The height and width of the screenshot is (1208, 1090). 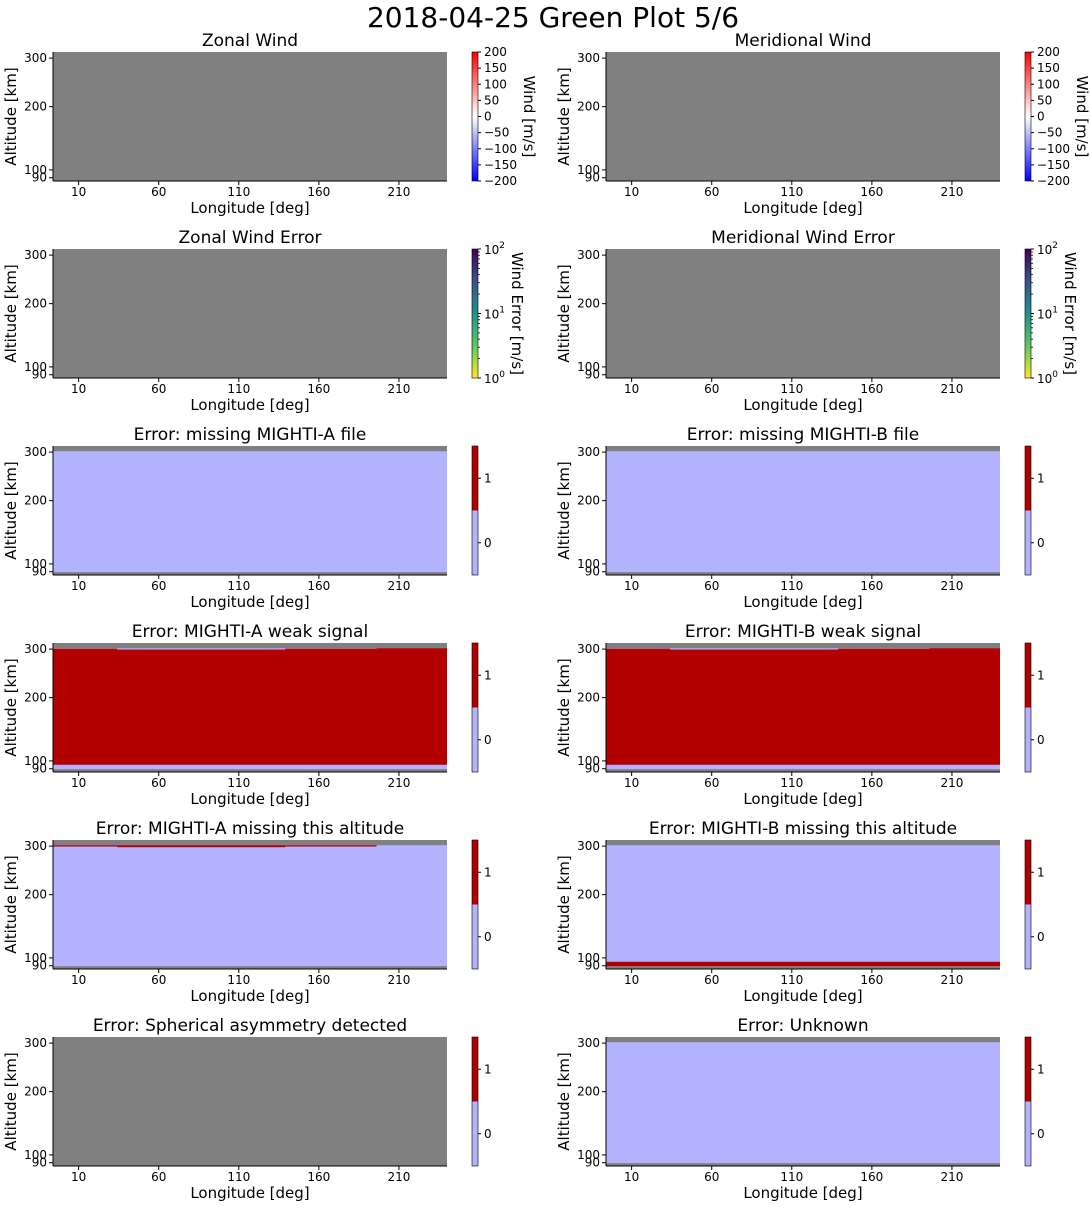 What do you see at coordinates (475, 313) in the screenshot?
I see `colorbar-gradient` at bounding box center [475, 313].